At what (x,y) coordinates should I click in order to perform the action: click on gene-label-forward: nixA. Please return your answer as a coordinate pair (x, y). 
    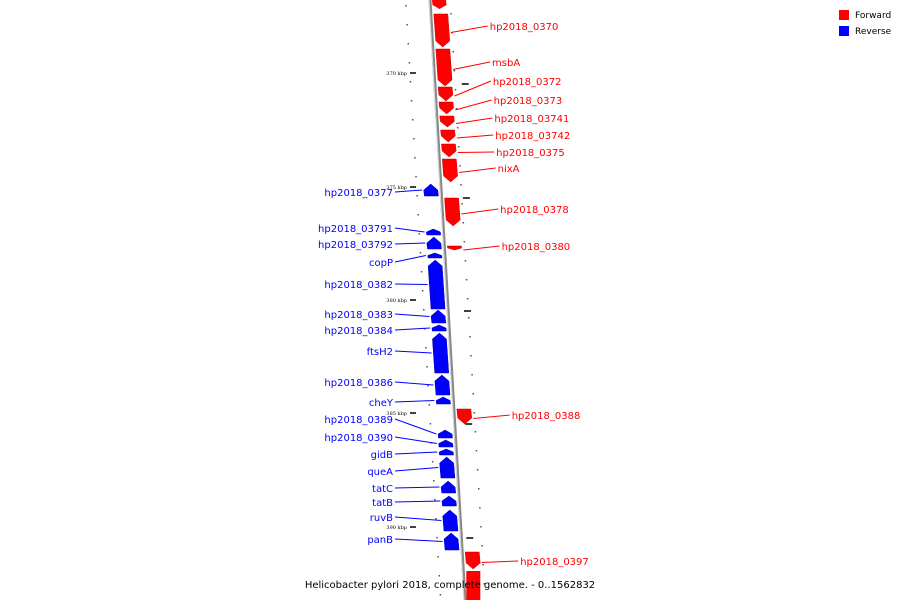
    Looking at the image, I should click on (509, 169).